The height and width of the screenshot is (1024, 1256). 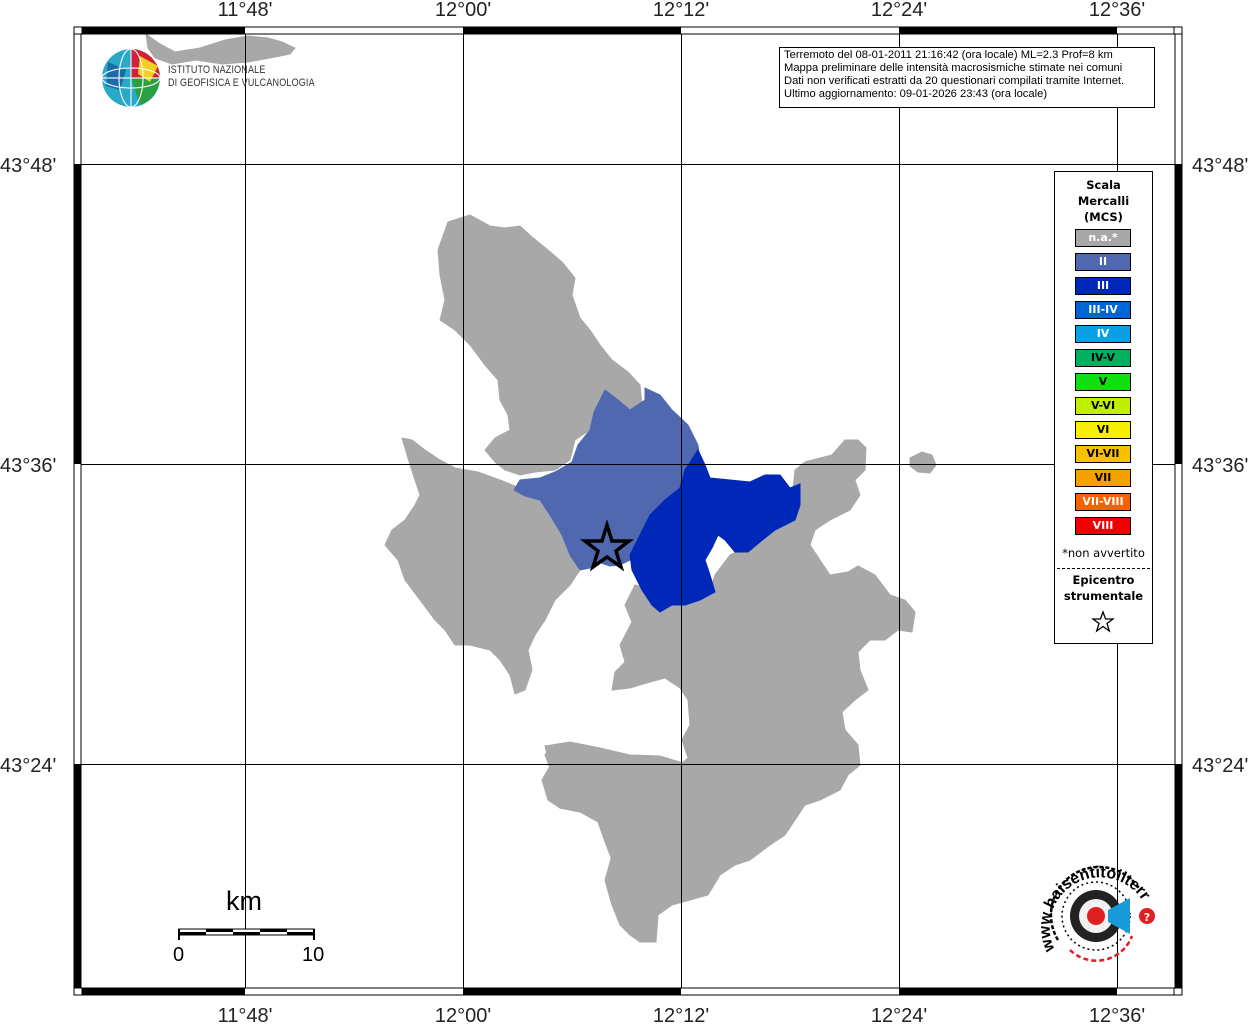 What do you see at coordinates (1103, 553) in the screenshot?
I see `legend-note: *non avvertito` at bounding box center [1103, 553].